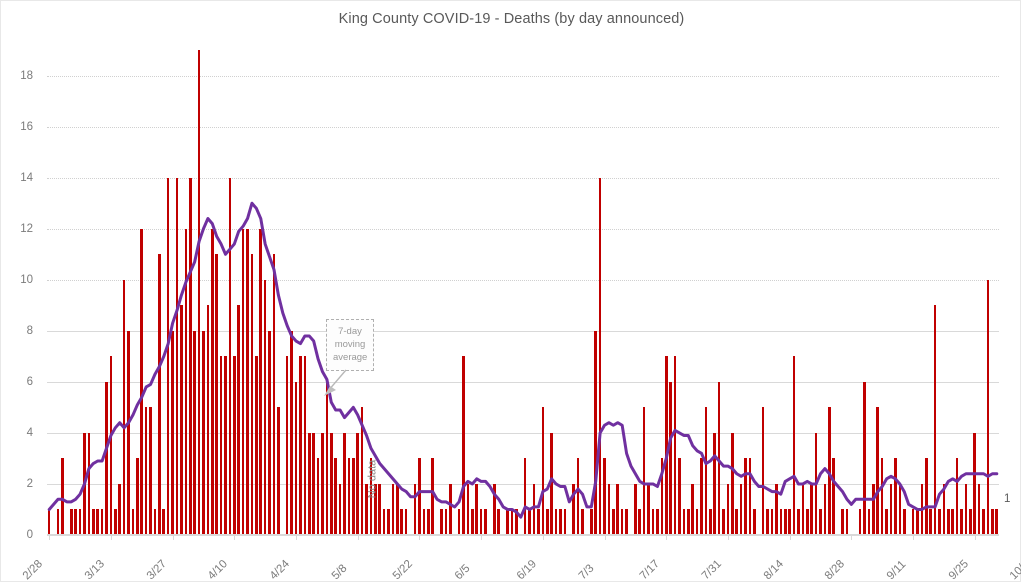  What do you see at coordinates (958, 570) in the screenshot?
I see `x-tick-label: 9/25` at bounding box center [958, 570].